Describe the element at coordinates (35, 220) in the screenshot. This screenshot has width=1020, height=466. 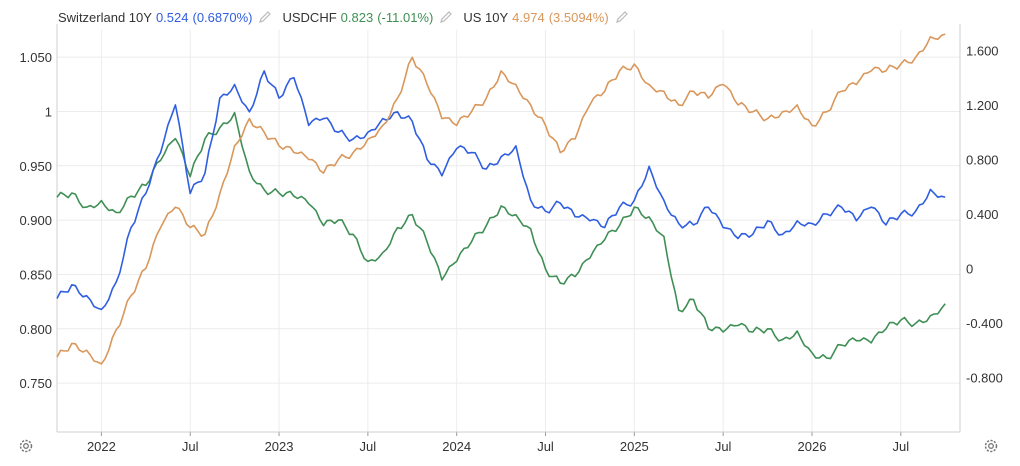
I see `y-tick-label-left: 0.900` at that location.